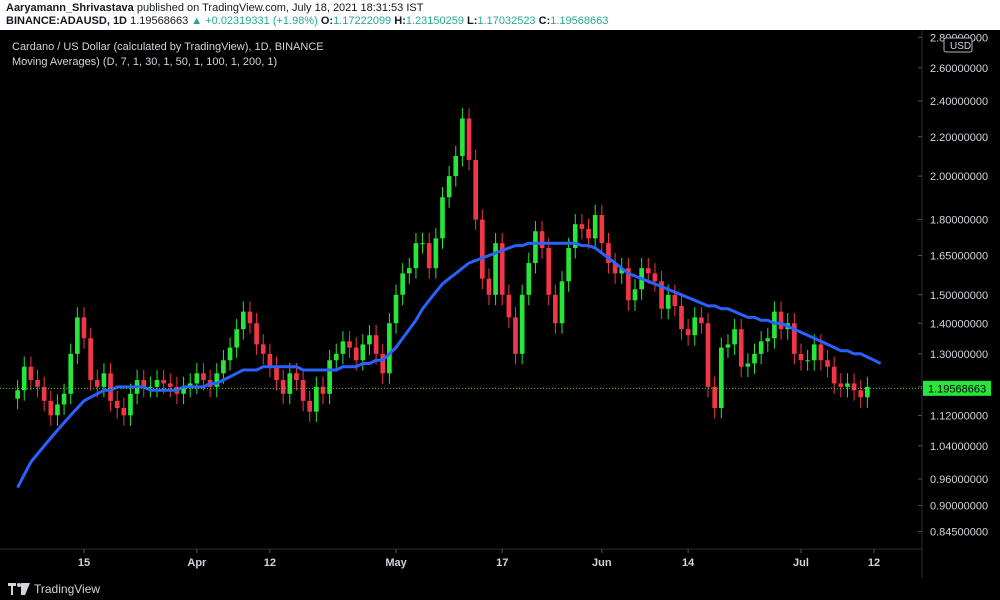  What do you see at coordinates (959, 256) in the screenshot?
I see `price-tick-label: 1.65000000` at bounding box center [959, 256].